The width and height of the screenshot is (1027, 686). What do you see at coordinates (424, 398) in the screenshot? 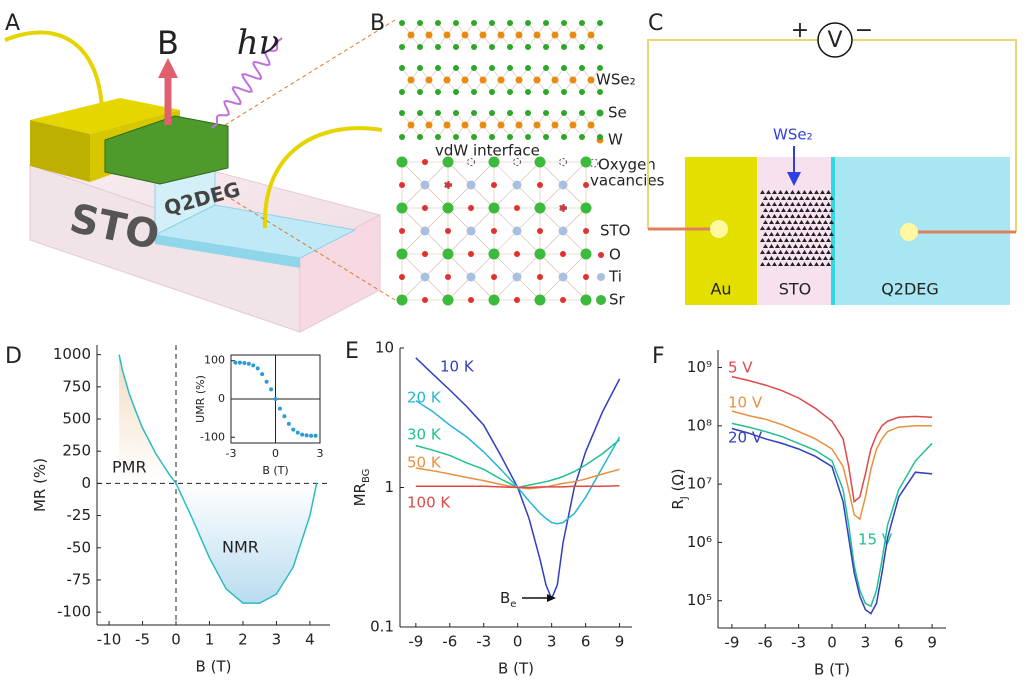
I see `series-label: 20 K` at bounding box center [424, 398].